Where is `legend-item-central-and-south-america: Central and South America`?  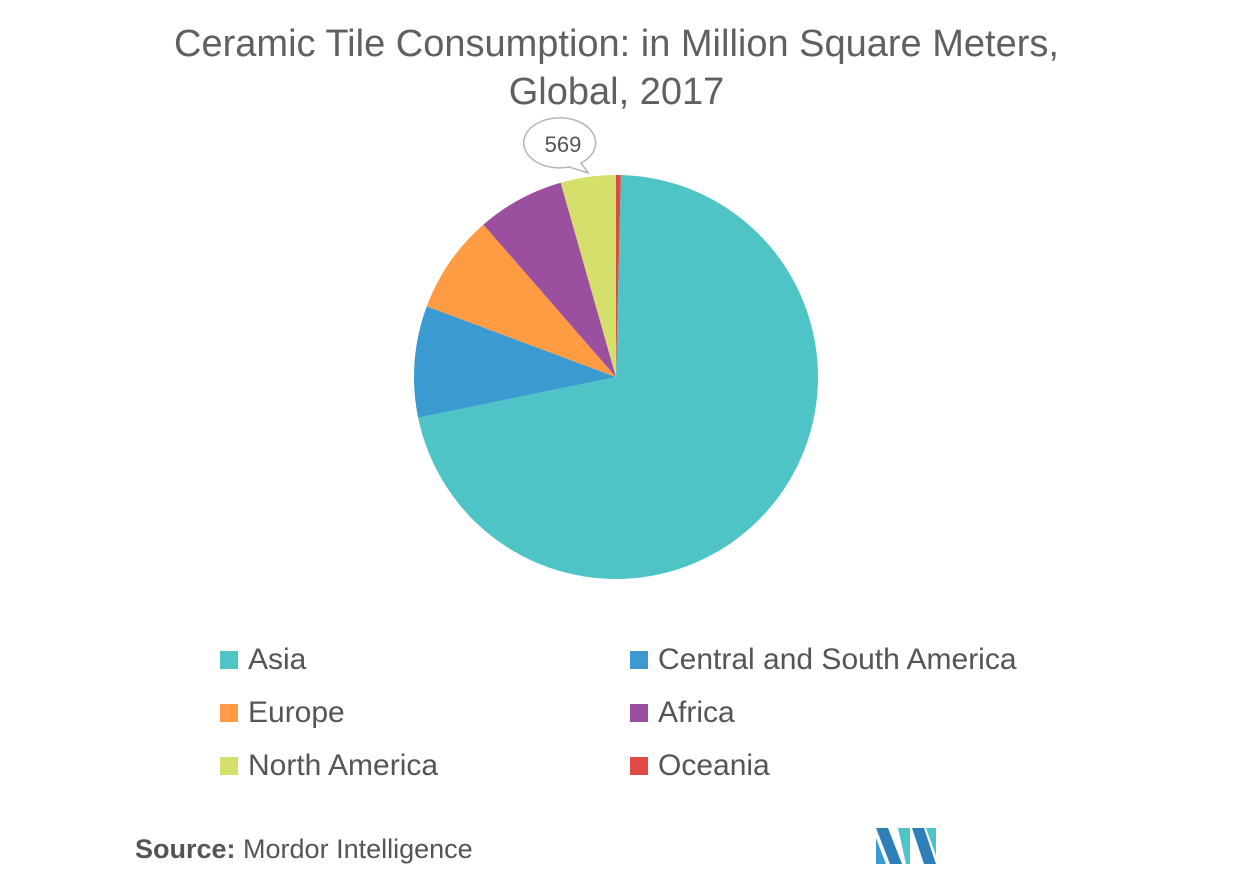
legend-item-central-and-south-america: Central and South America is located at coordinates (823, 660).